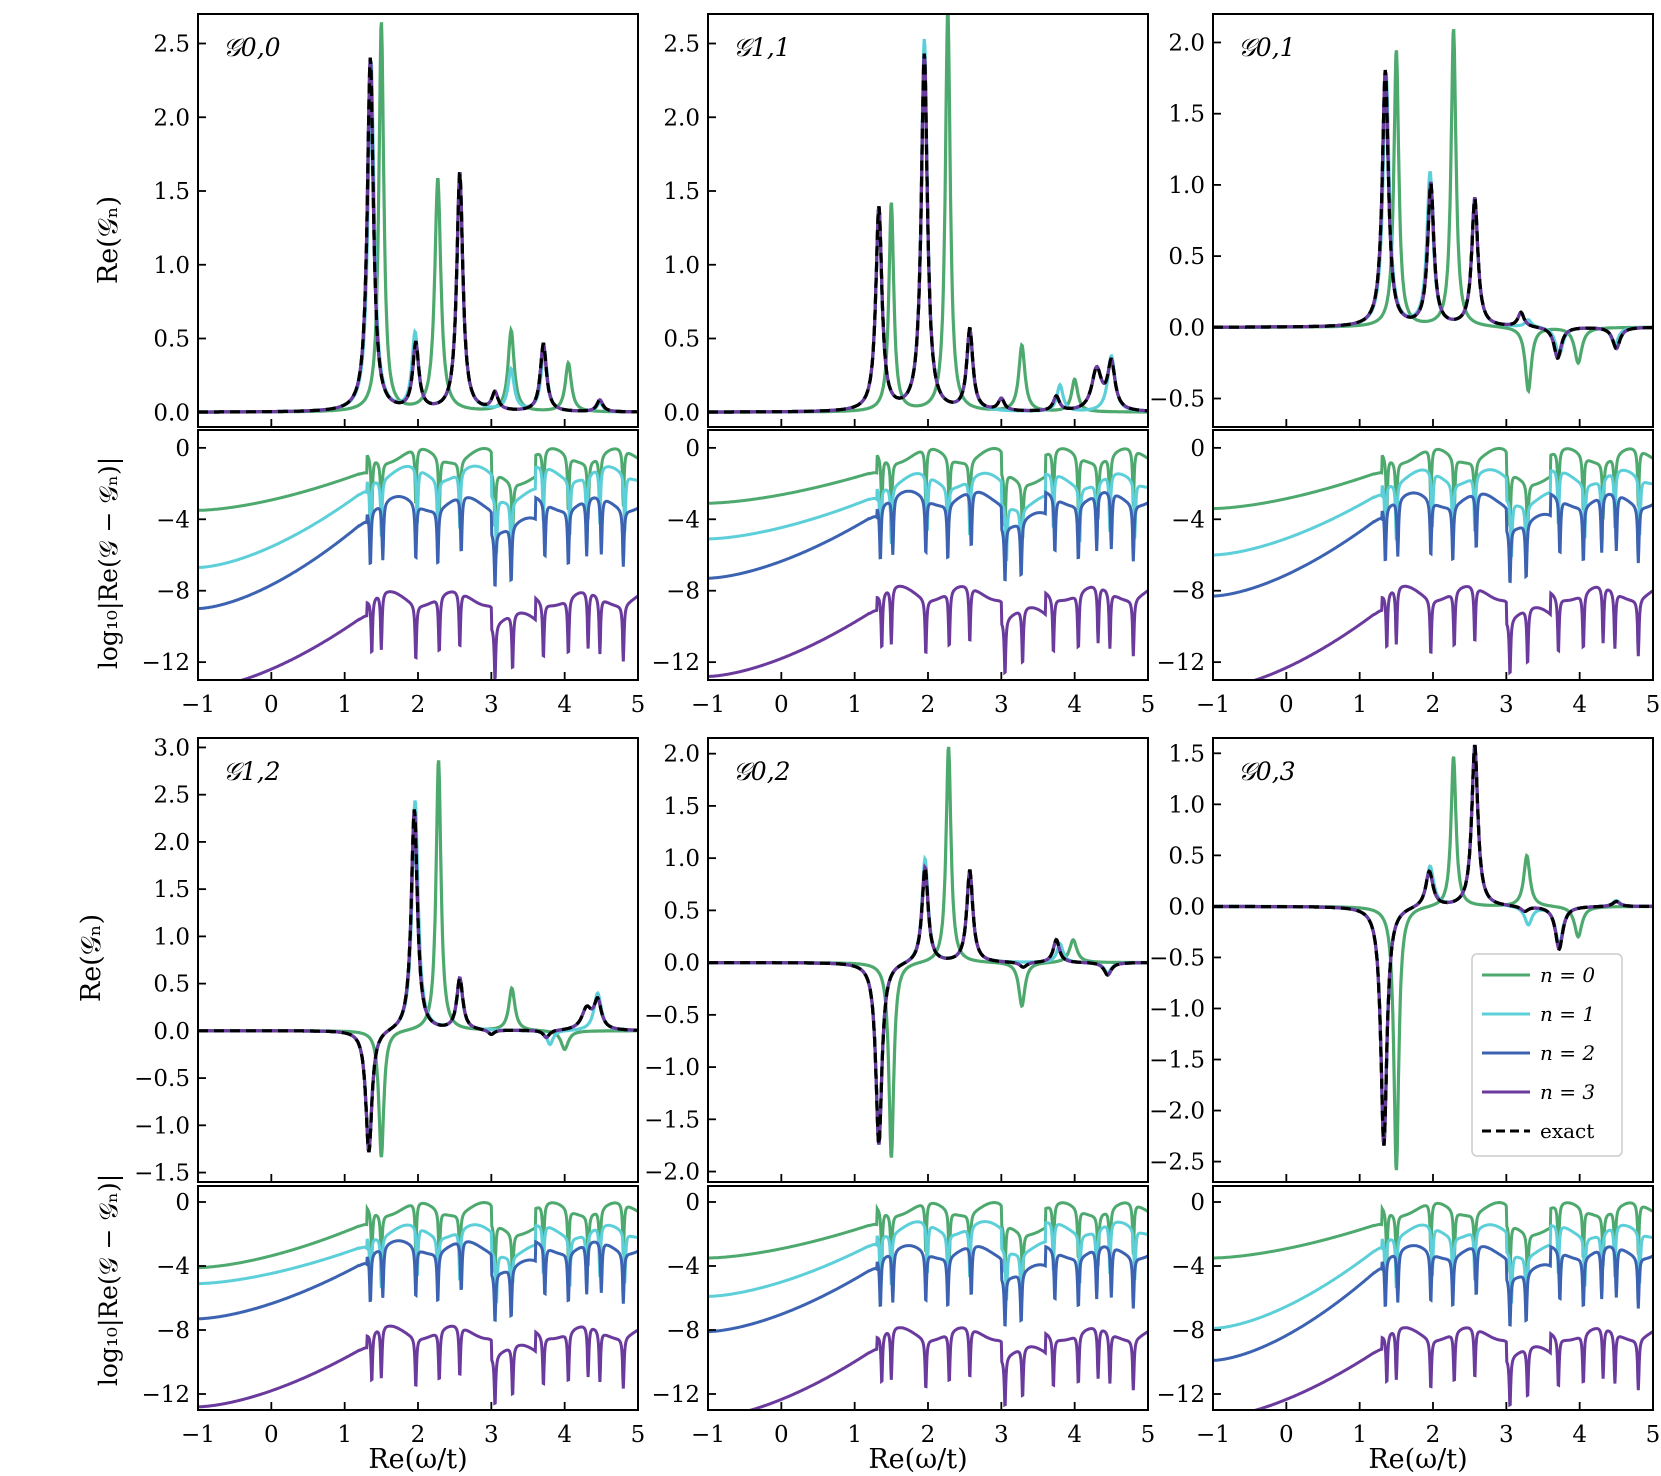 This screenshot has width=1661, height=1476. Describe the element at coordinates (1267, 47) in the screenshot. I see `panel-title: 𝒢0,1` at that location.